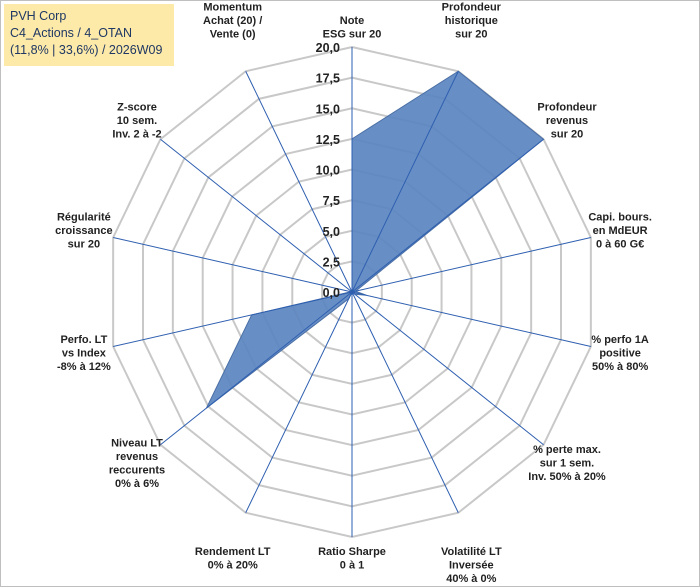  What do you see at coordinates (331, 232) in the screenshot?
I see `tick-label: 5,0` at bounding box center [331, 232].